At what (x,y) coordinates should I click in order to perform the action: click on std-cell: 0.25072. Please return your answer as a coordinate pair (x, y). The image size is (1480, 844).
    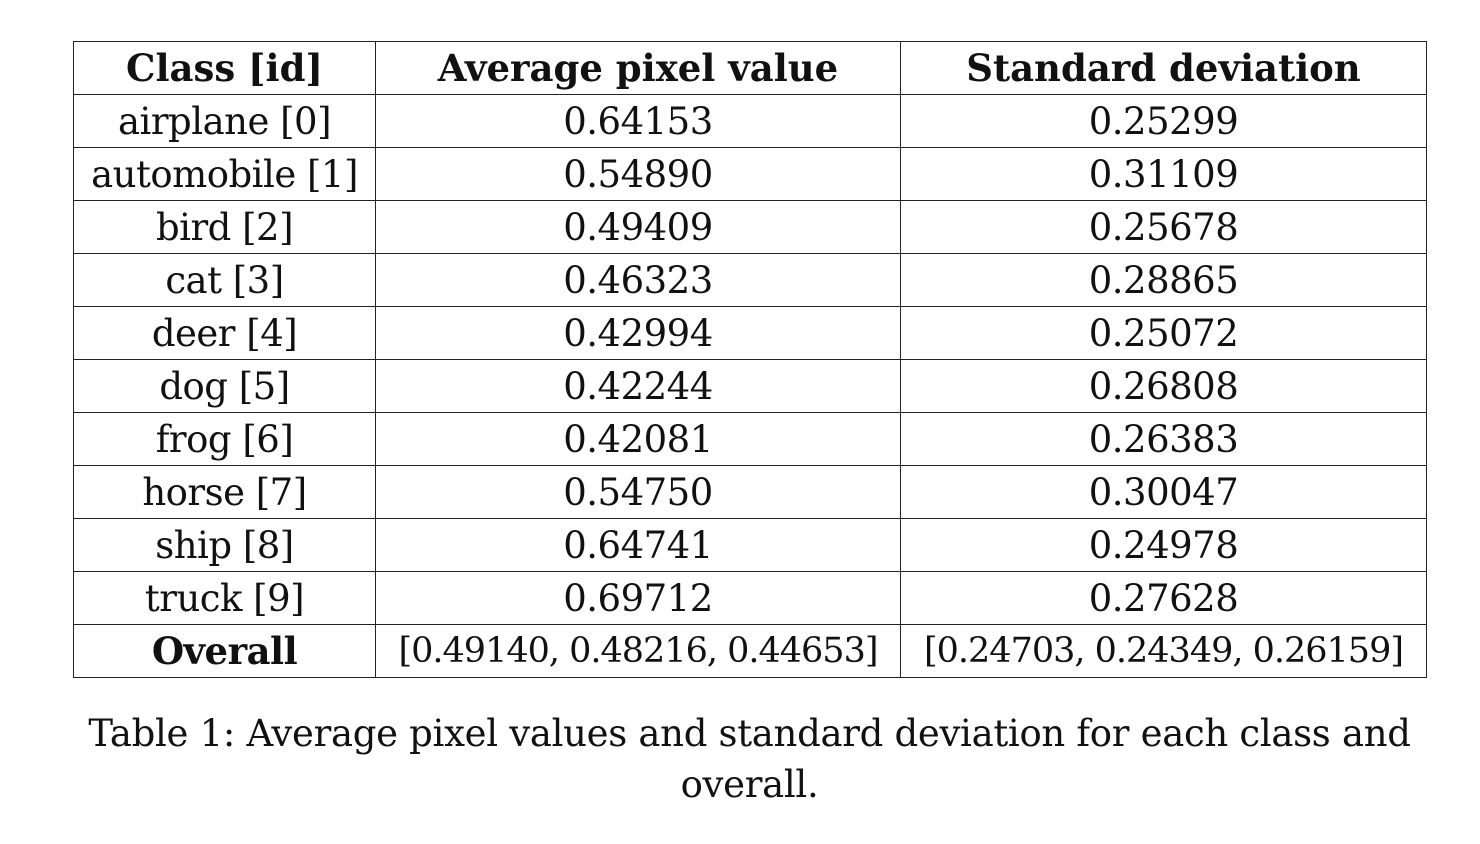
    Looking at the image, I should click on (1163, 333).